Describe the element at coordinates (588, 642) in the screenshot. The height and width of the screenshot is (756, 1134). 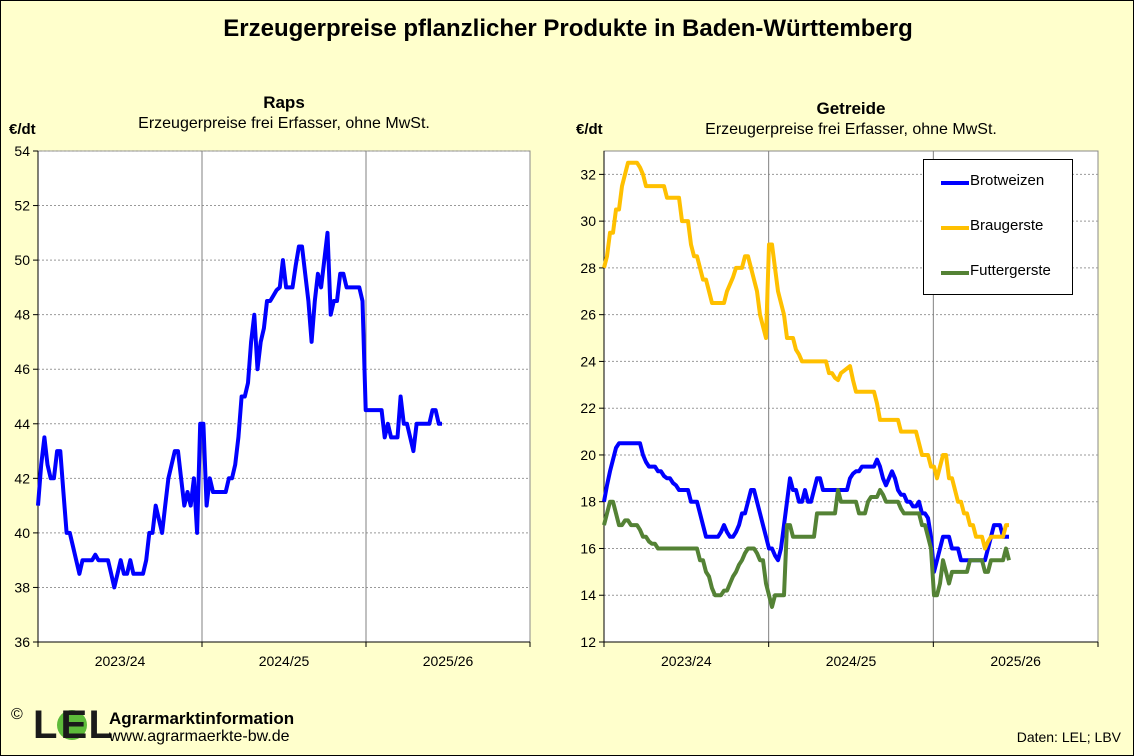
I see `y-tick-label: 12` at that location.